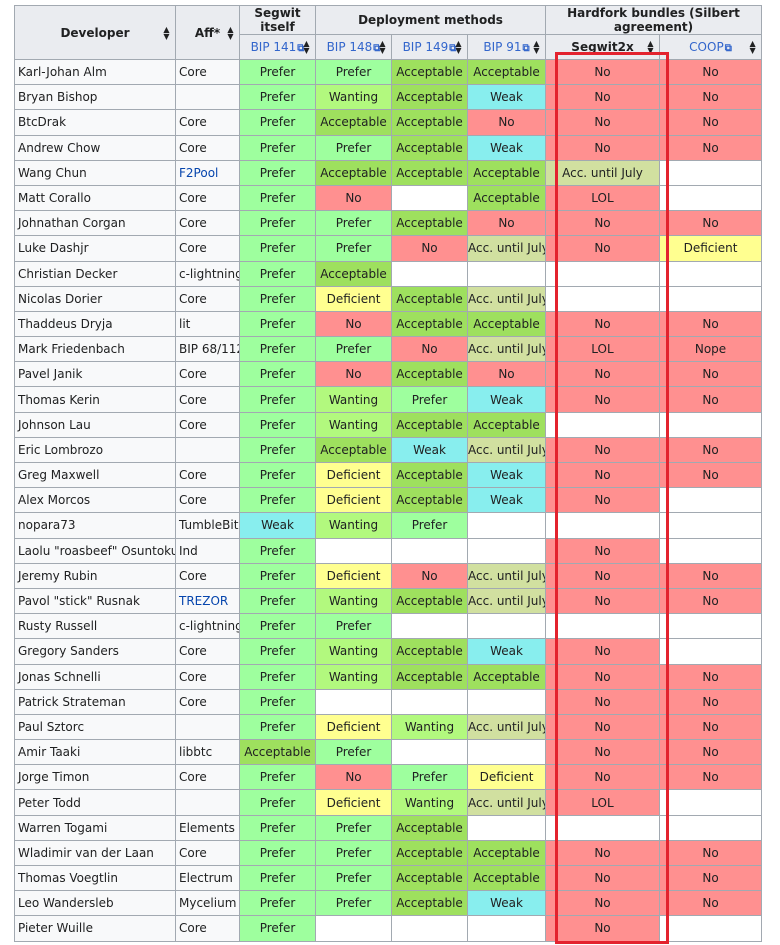 This screenshot has width=780, height=945. I want to click on segwit-itself-header: Segwit itself, so click(277, 20).